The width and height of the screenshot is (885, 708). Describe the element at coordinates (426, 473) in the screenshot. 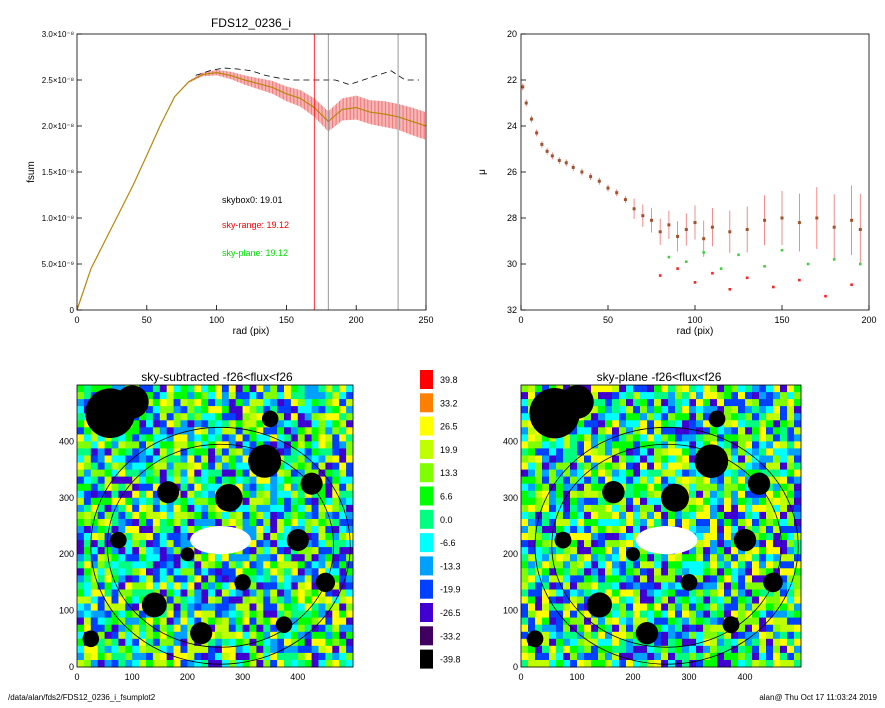

I see `colorbar-swatch` at that location.